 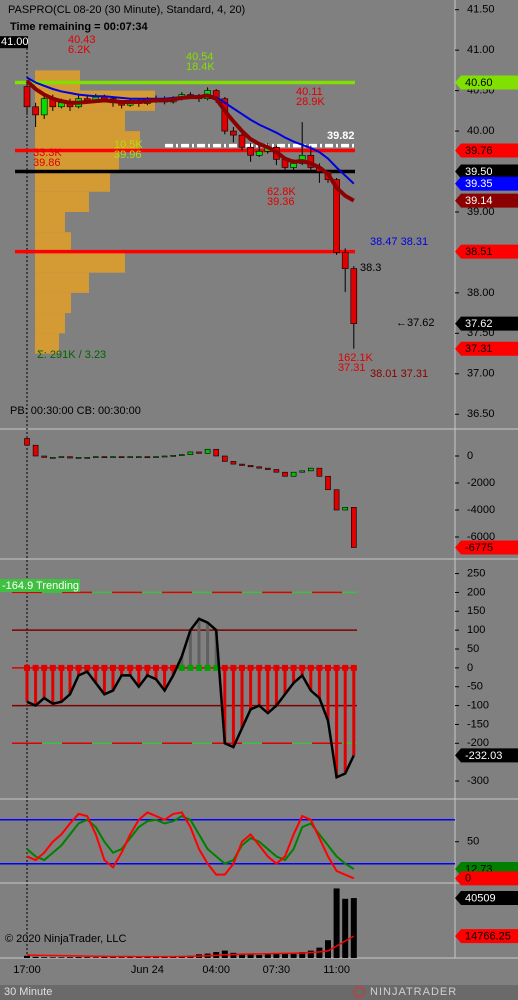 I want to click on x-tick-label: Jun 24, so click(x=147, y=970).